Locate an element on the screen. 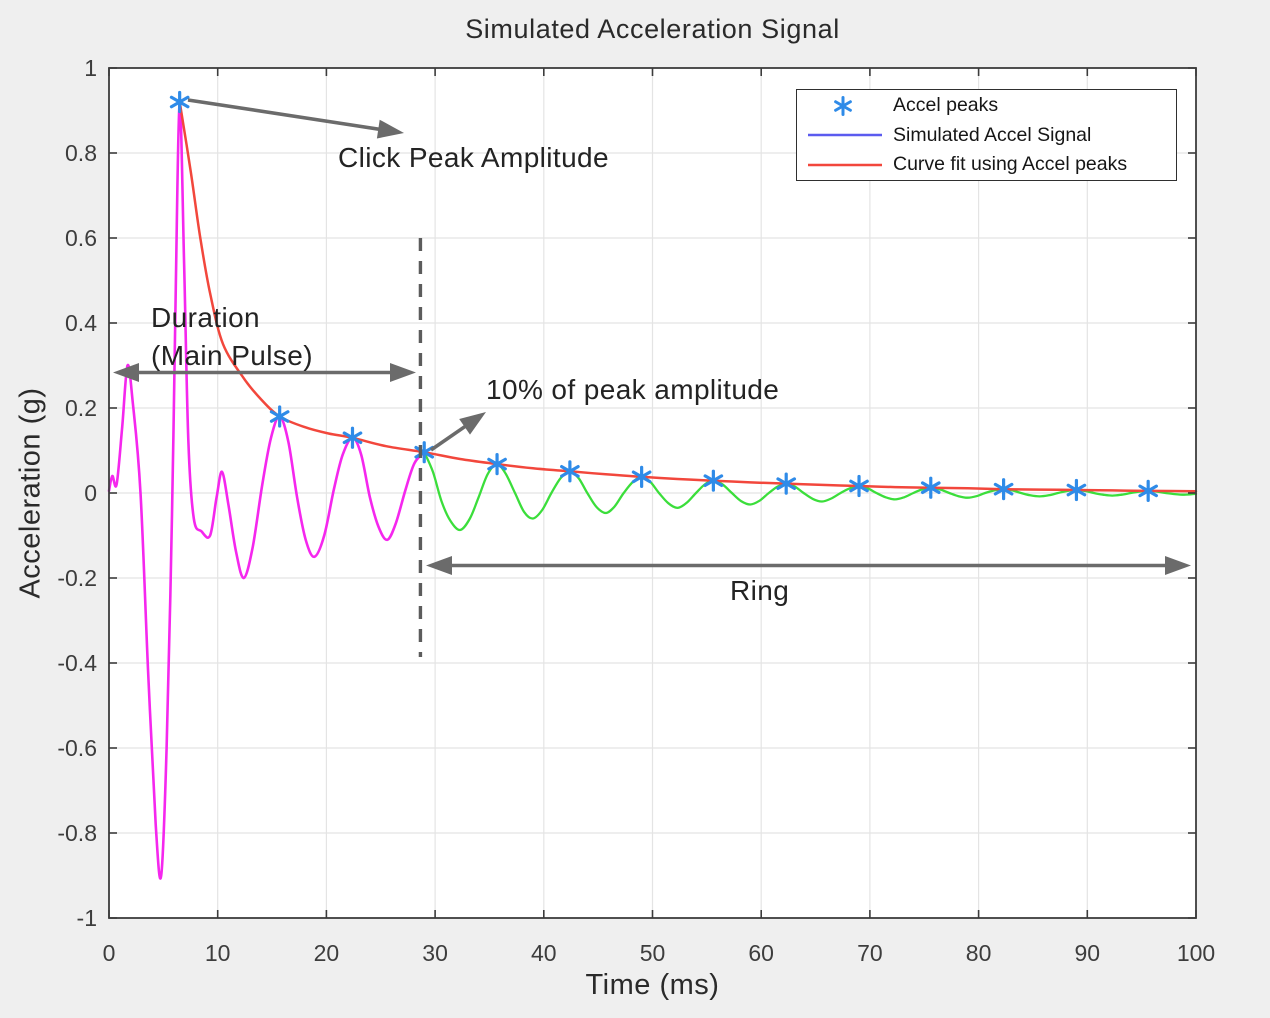 This screenshot has height=1018, width=1270. annotation-duration-line1: Duration is located at coordinates (206, 317).